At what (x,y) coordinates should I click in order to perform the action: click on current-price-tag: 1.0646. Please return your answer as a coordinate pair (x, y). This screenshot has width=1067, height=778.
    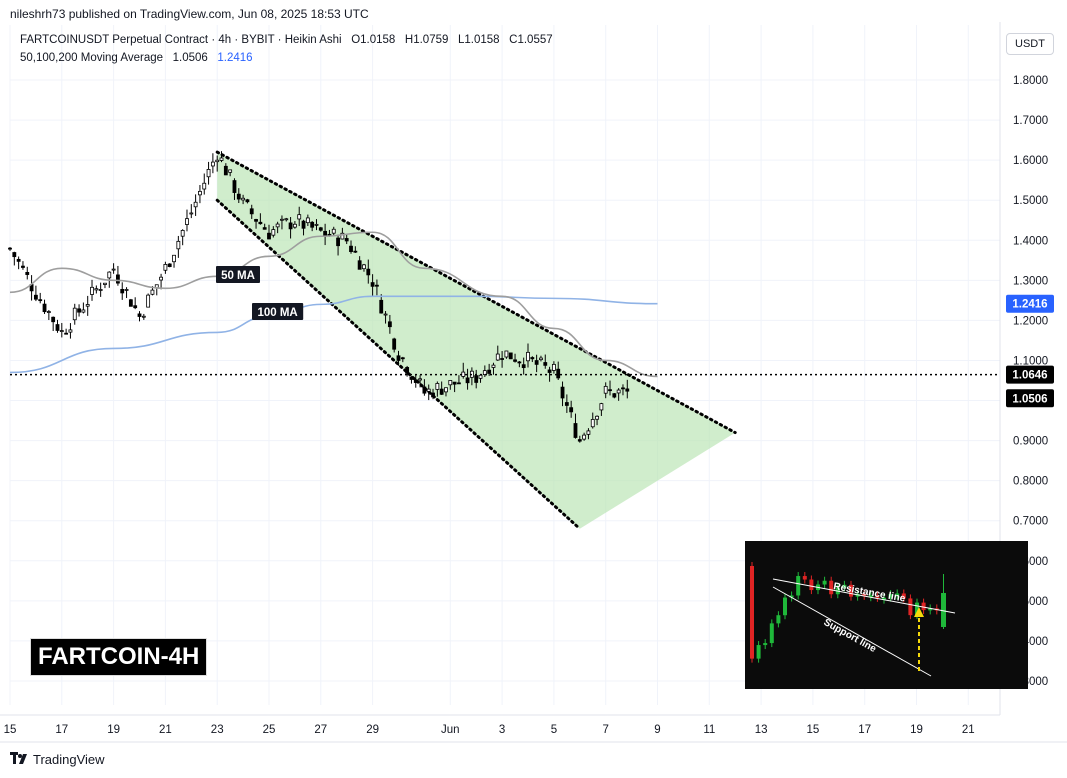
    Looking at the image, I should click on (1030, 374).